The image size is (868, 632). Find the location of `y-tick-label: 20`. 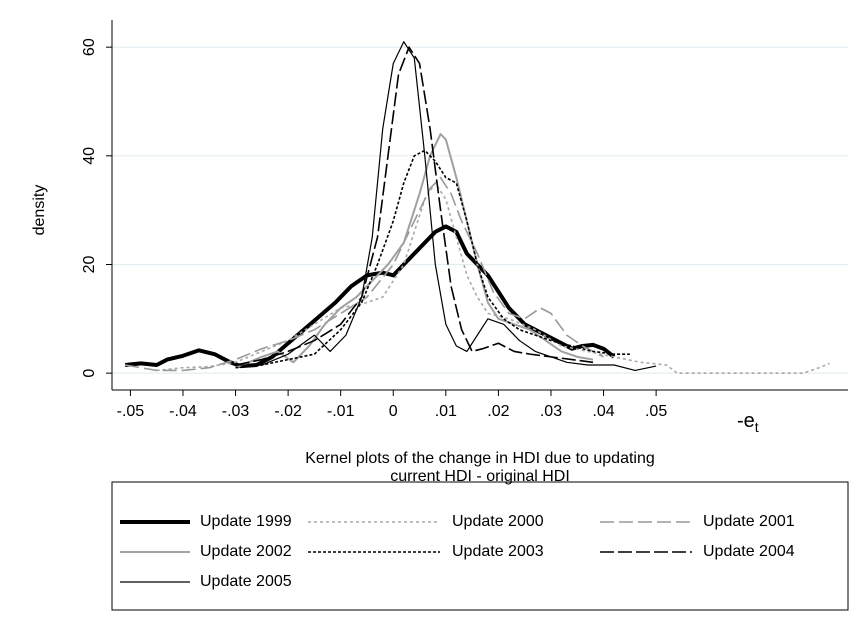

y-tick-label: 20 is located at coordinates (89, 264).